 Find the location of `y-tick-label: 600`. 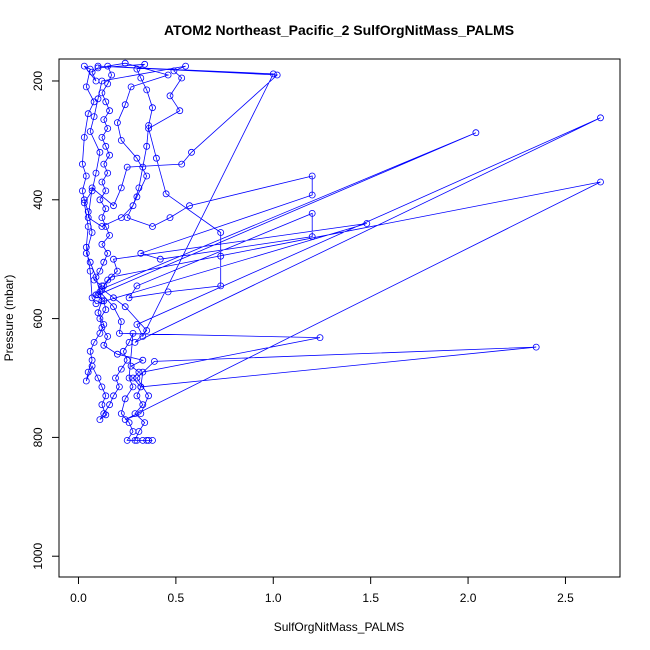

y-tick-label: 600 is located at coordinates (38, 318).